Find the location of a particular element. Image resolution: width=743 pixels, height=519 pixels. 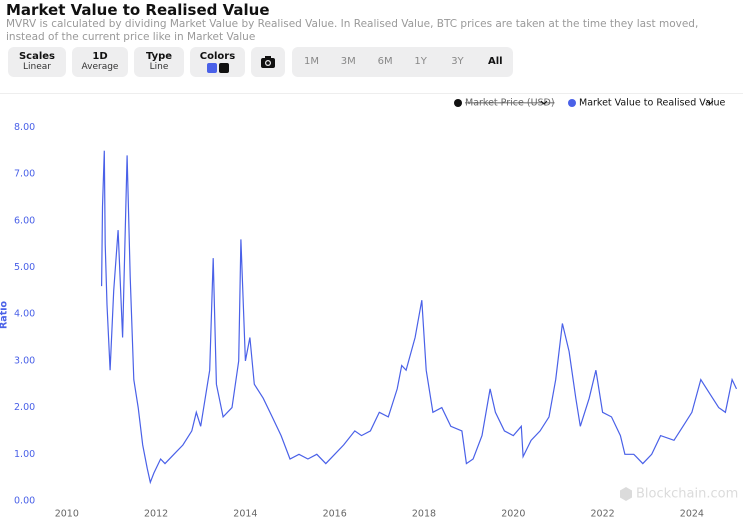

range-button: 1M is located at coordinates (311, 61).